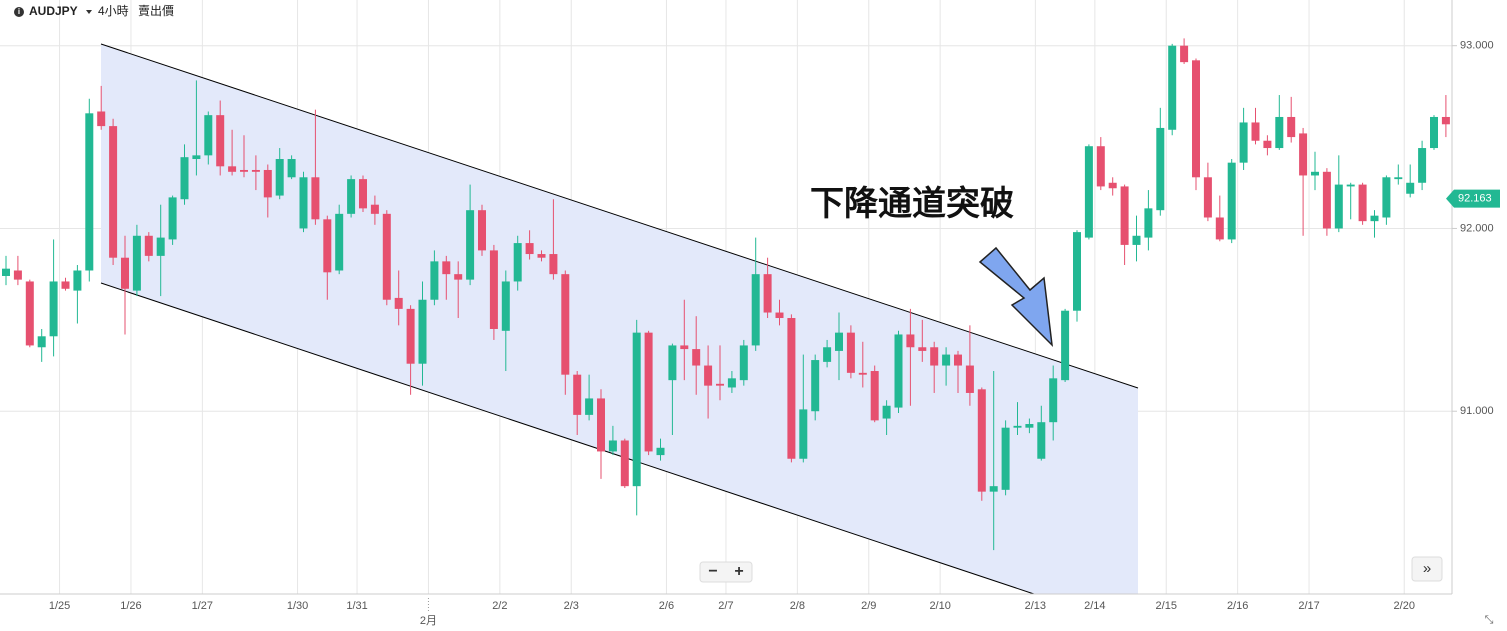 Image resolution: width=1507 pixels, height=631 pixels. I want to click on scroll-latest-button, so click(1427, 569).